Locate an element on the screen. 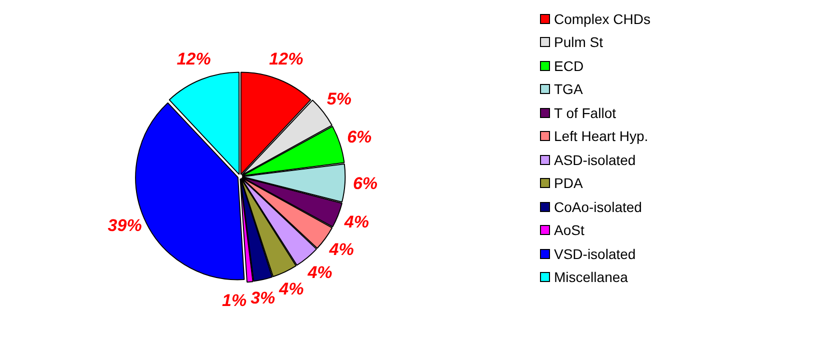 The height and width of the screenshot is (353, 813). legend-label: VSD-isolated is located at coordinates (595, 254).